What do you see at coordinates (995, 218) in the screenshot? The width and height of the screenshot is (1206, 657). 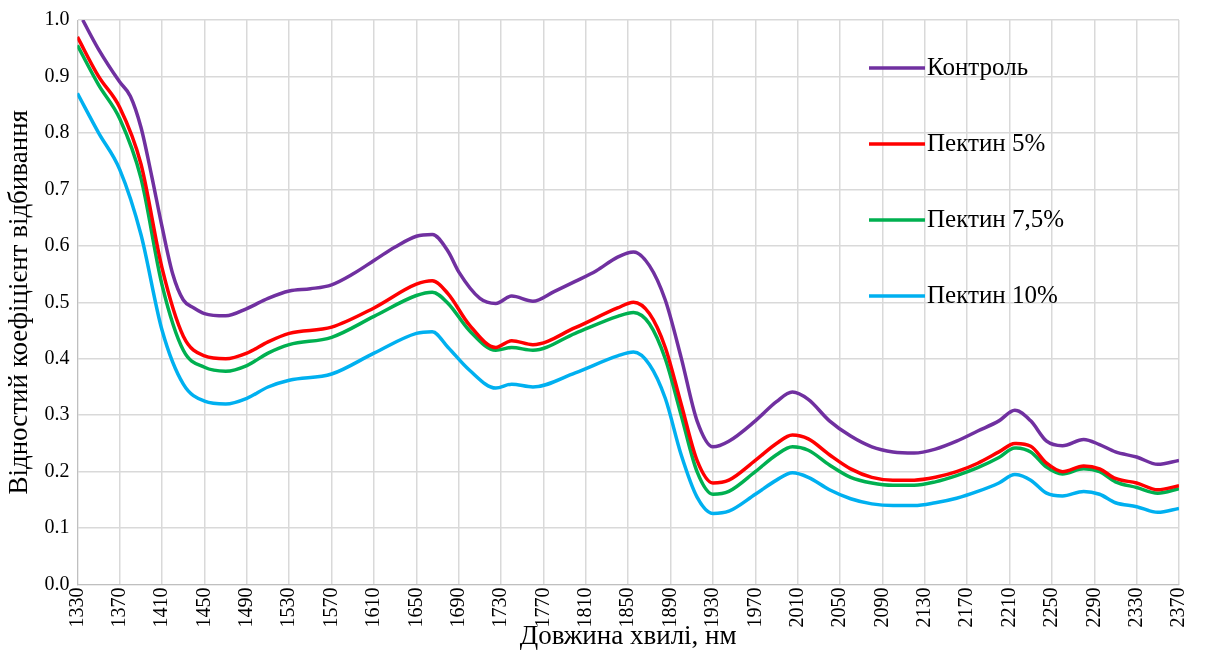 I see `legend-label: Пектин 7,5%` at bounding box center [995, 218].